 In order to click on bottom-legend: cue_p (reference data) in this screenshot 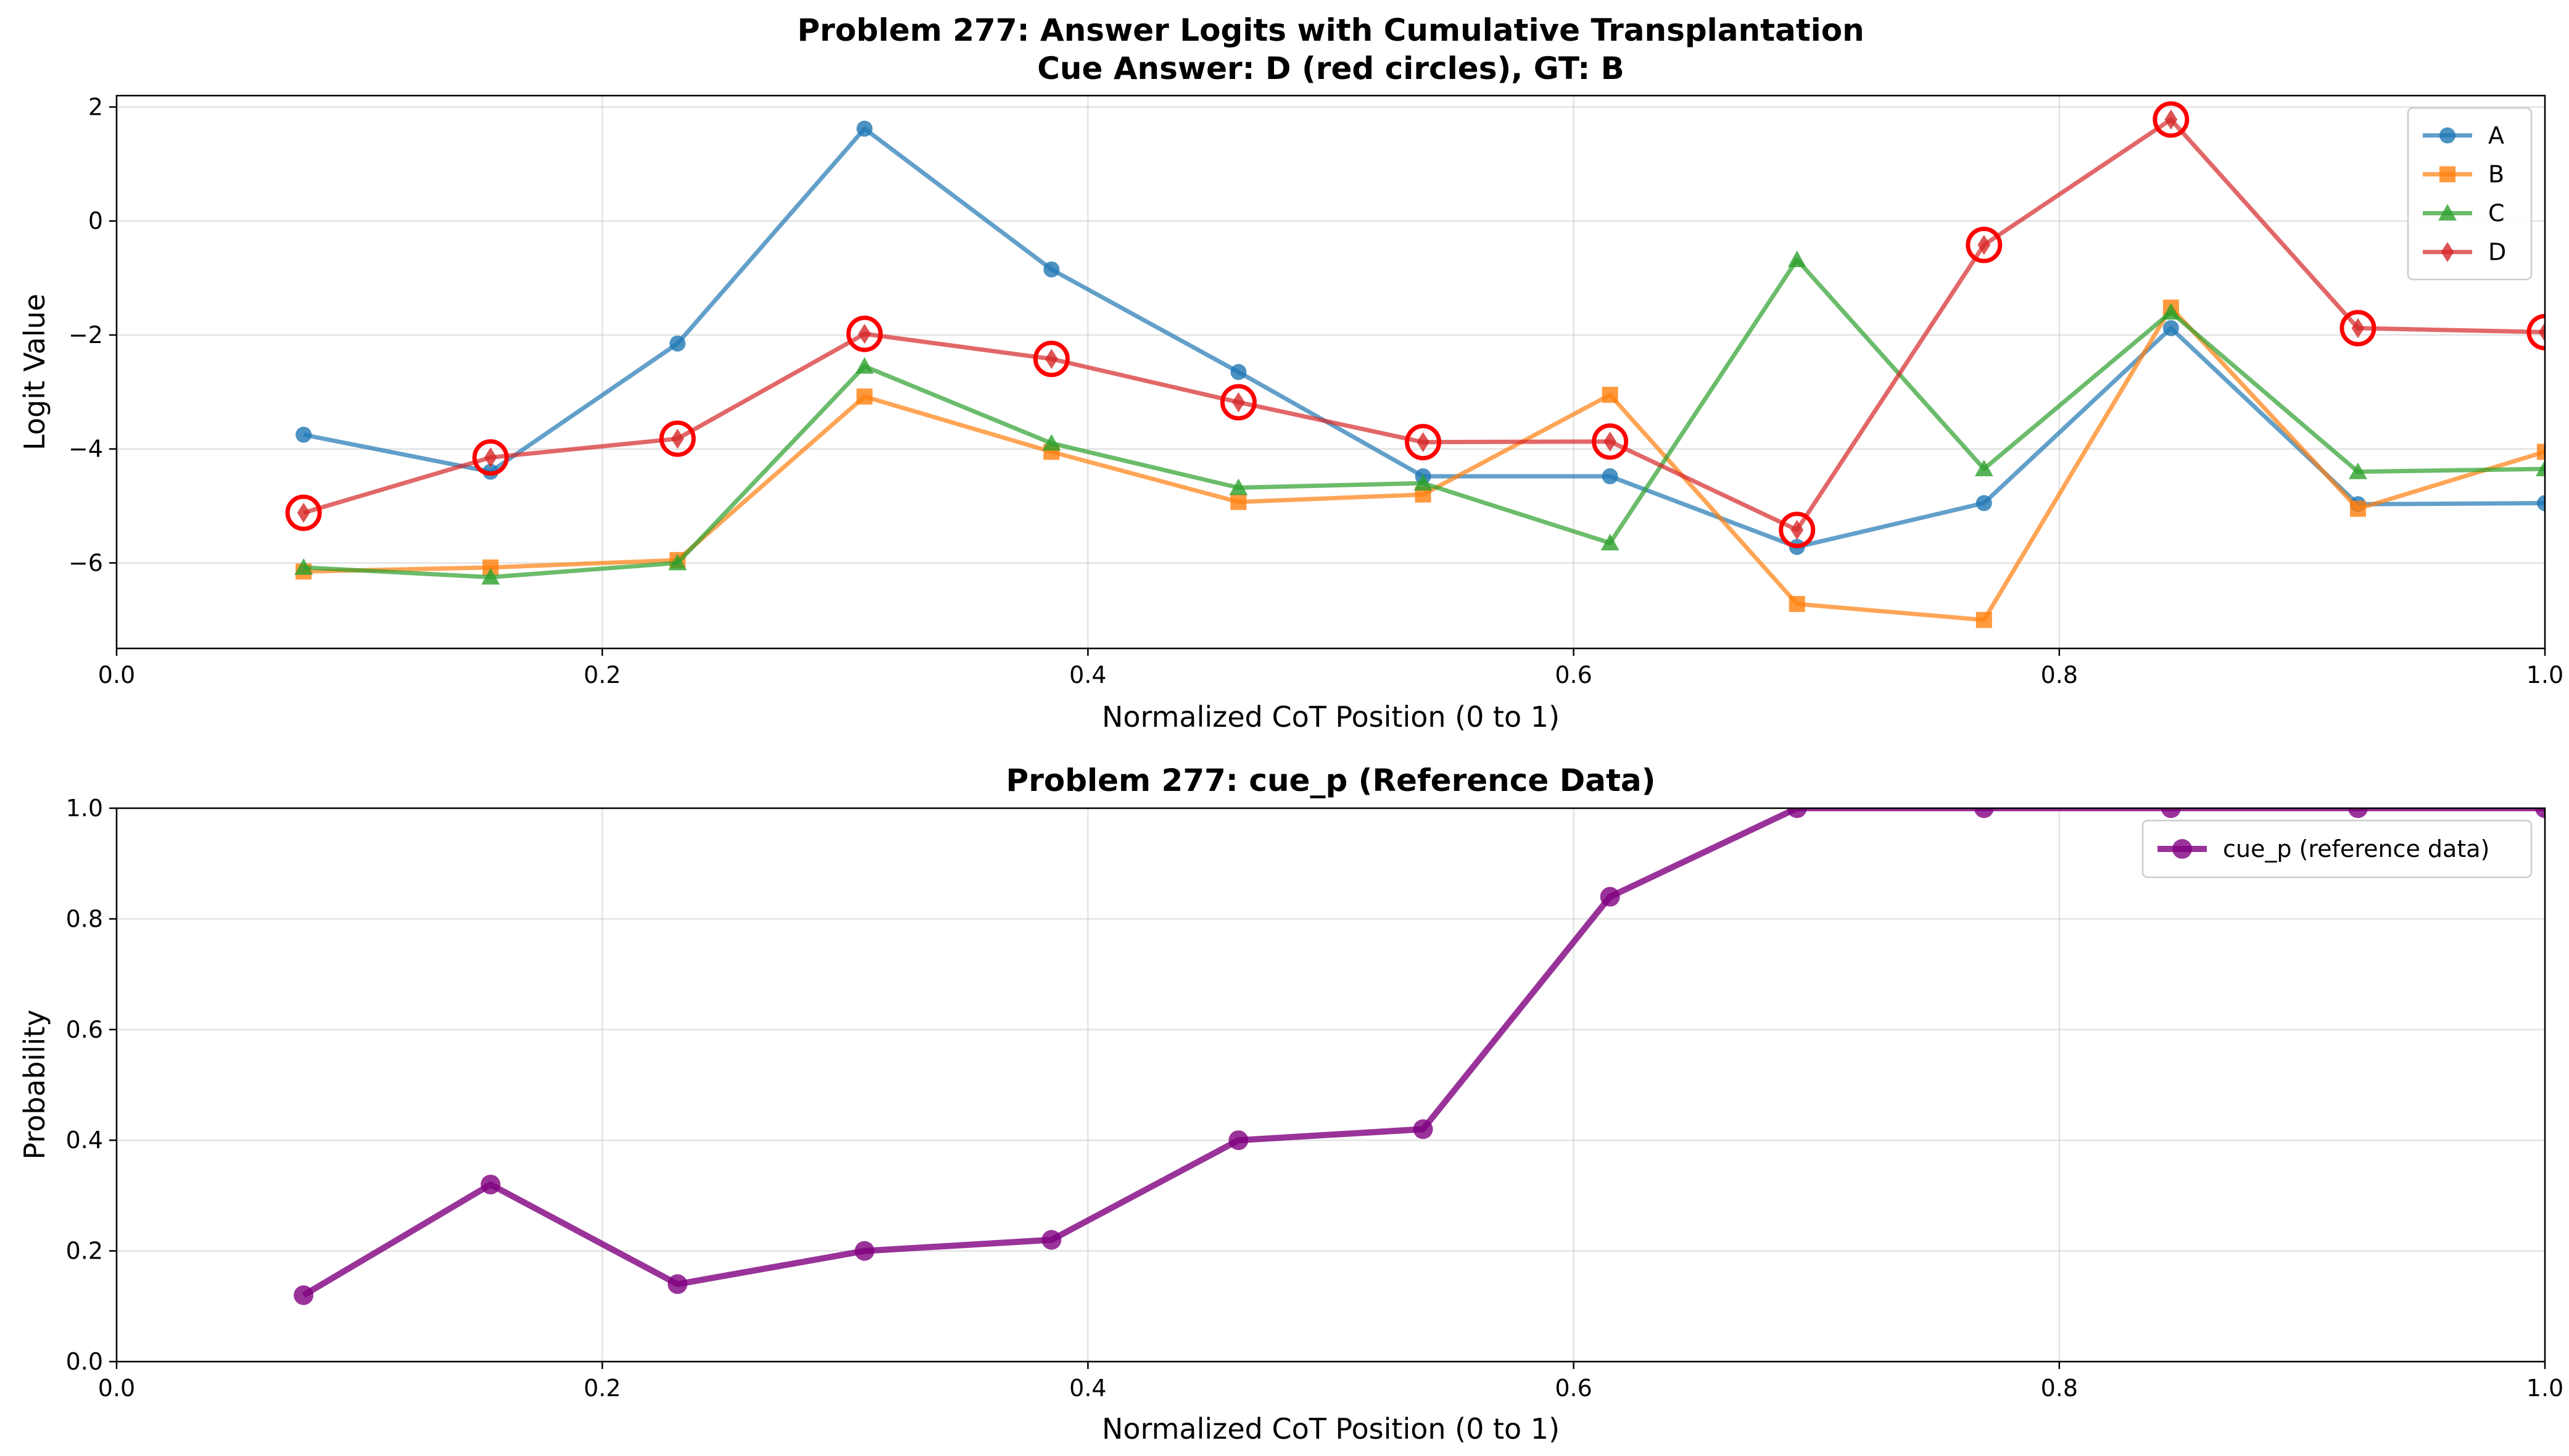, I will do `click(2337, 849)`.